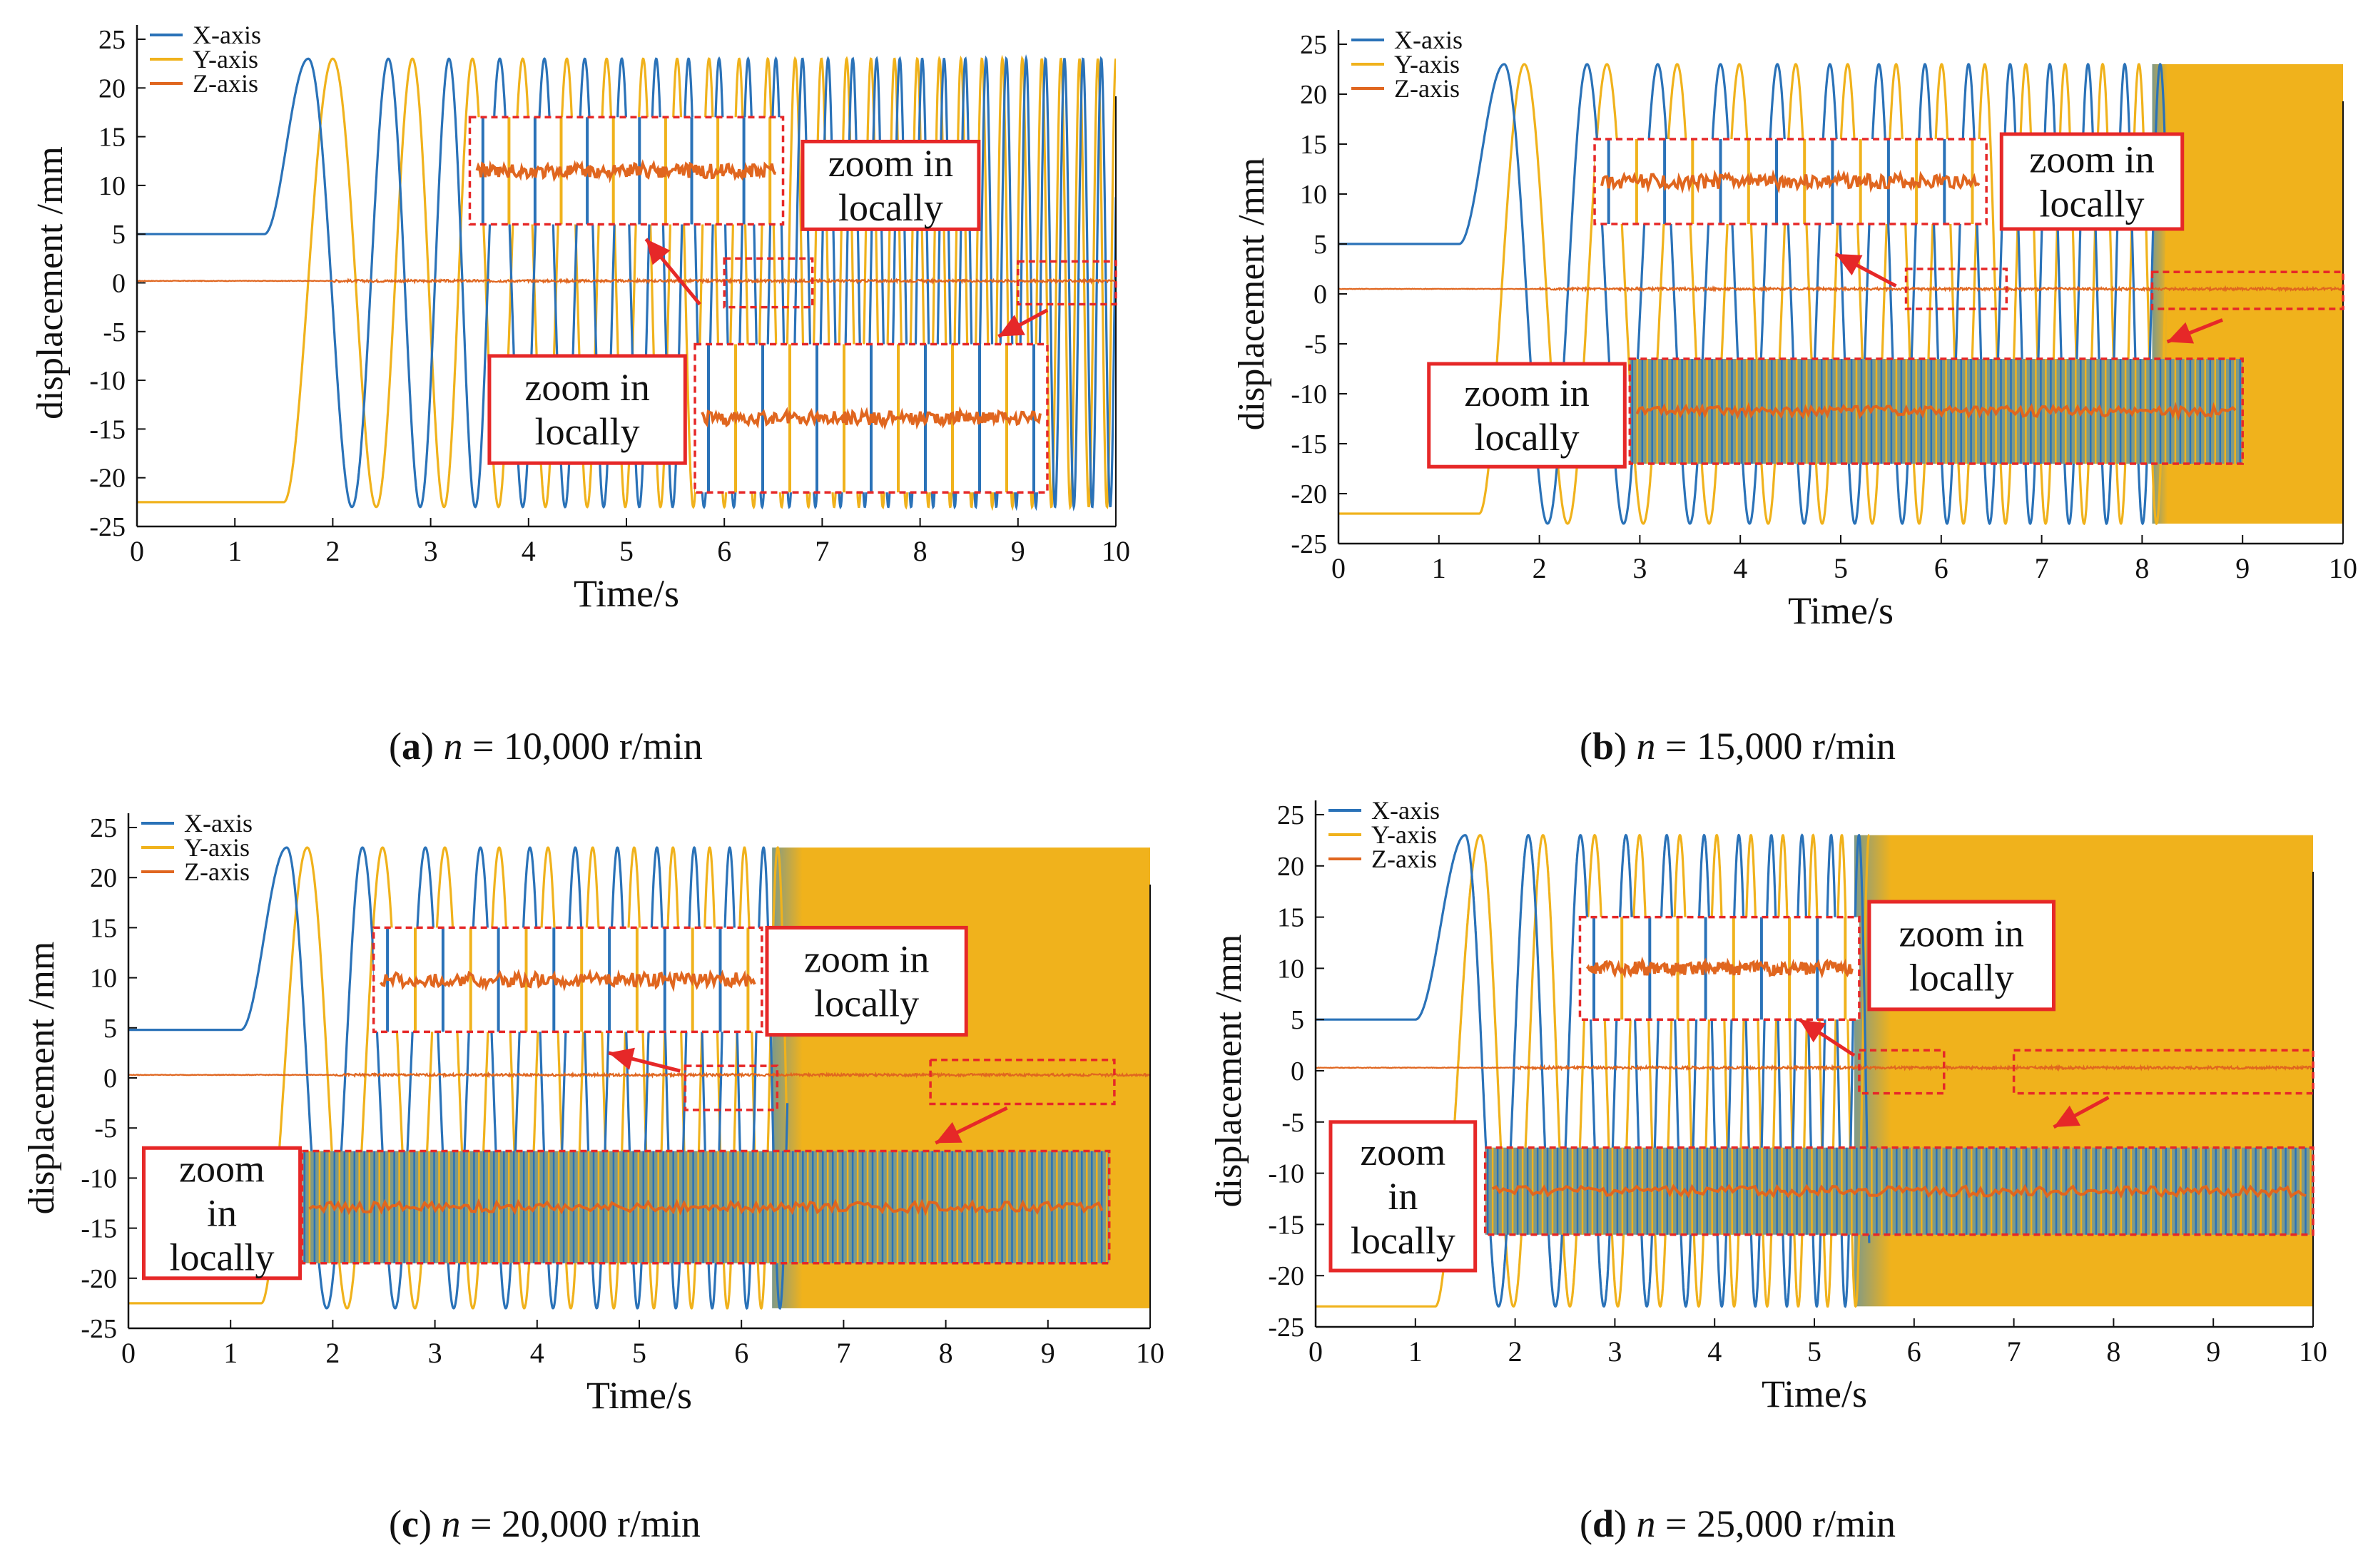  What do you see at coordinates (626, 281) in the screenshot?
I see `panel-a-series-z-axis` at bounding box center [626, 281].